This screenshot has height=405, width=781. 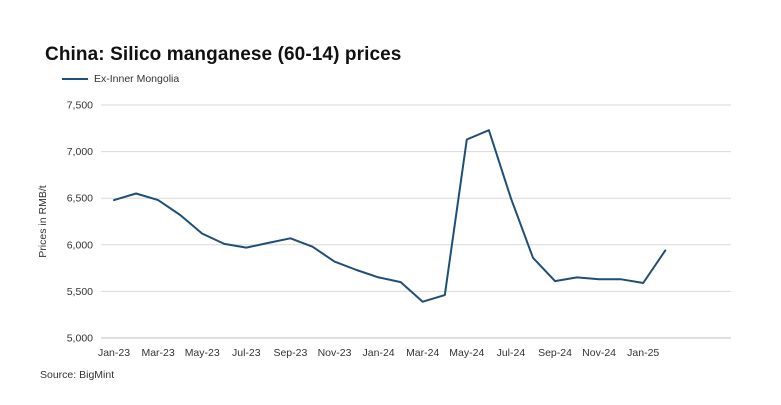 What do you see at coordinates (80, 339) in the screenshot?
I see `y-tick-label: 5,000` at bounding box center [80, 339].